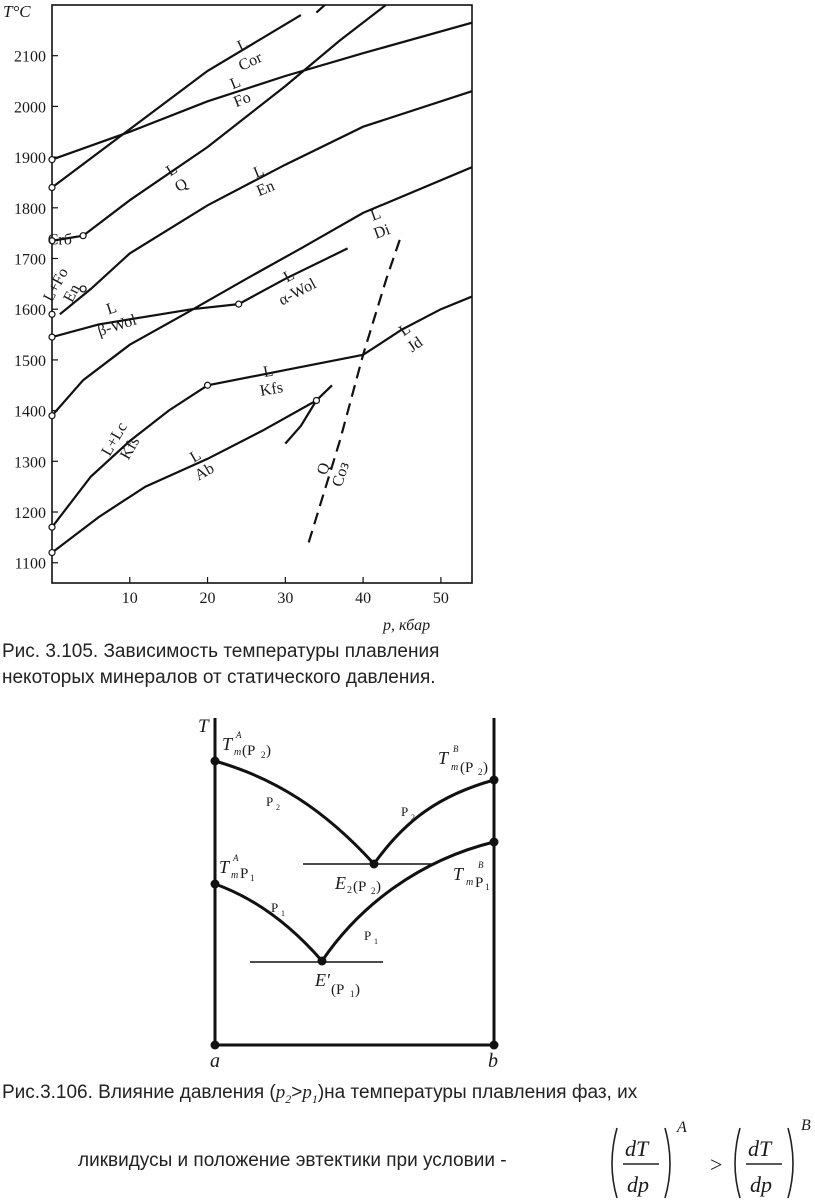  I want to click on label-tm-a-p1: T A m P 1, so click(237, 868).